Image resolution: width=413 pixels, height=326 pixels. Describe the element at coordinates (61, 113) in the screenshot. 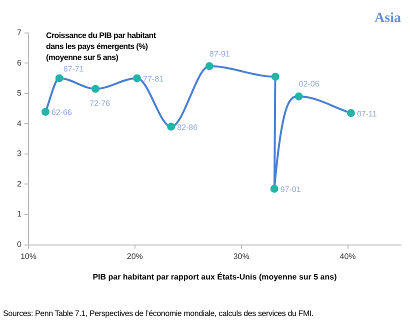

I see `annotation: 62-66` at that location.